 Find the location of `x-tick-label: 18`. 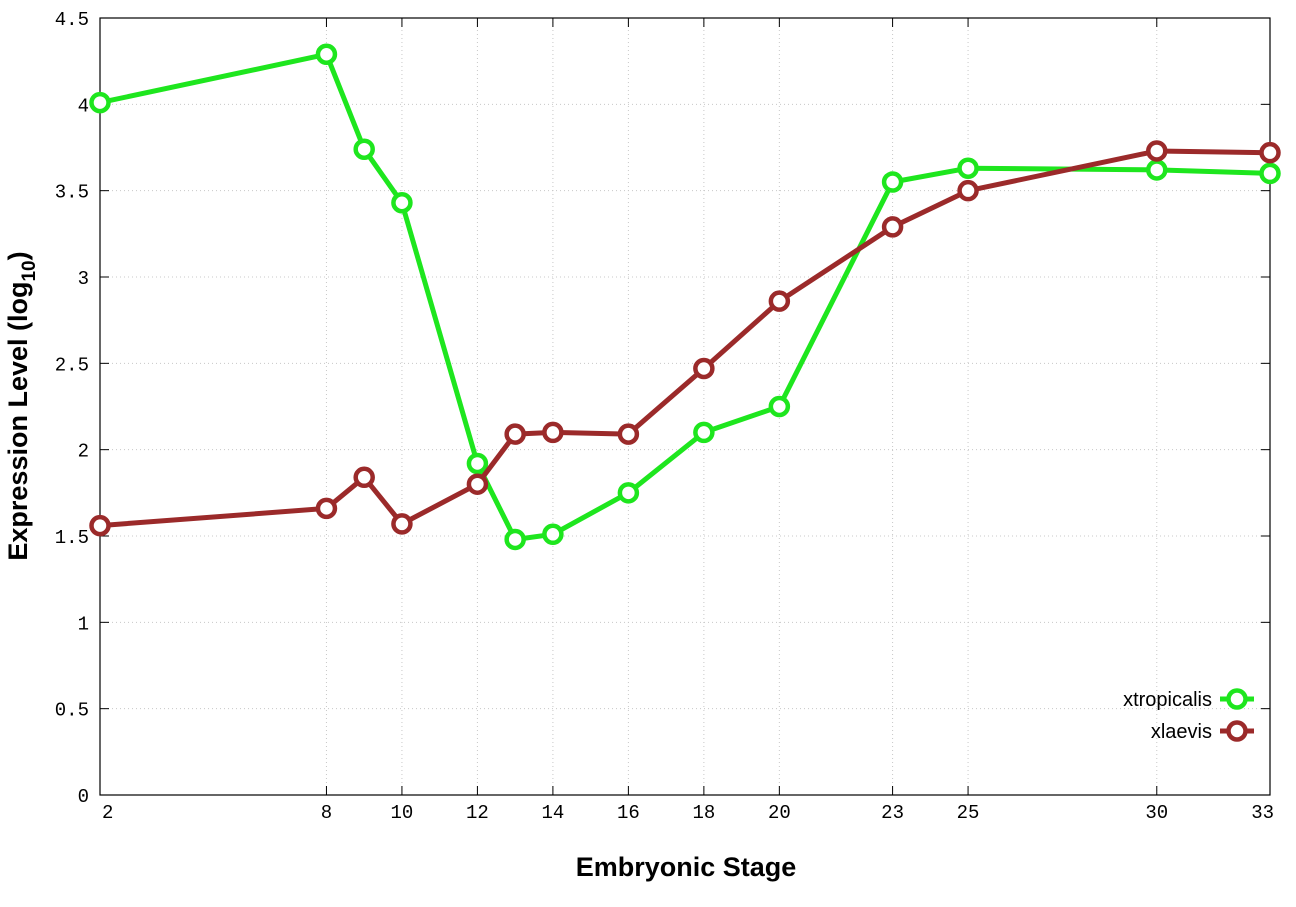

x-tick-label: 18 is located at coordinates (703, 813).